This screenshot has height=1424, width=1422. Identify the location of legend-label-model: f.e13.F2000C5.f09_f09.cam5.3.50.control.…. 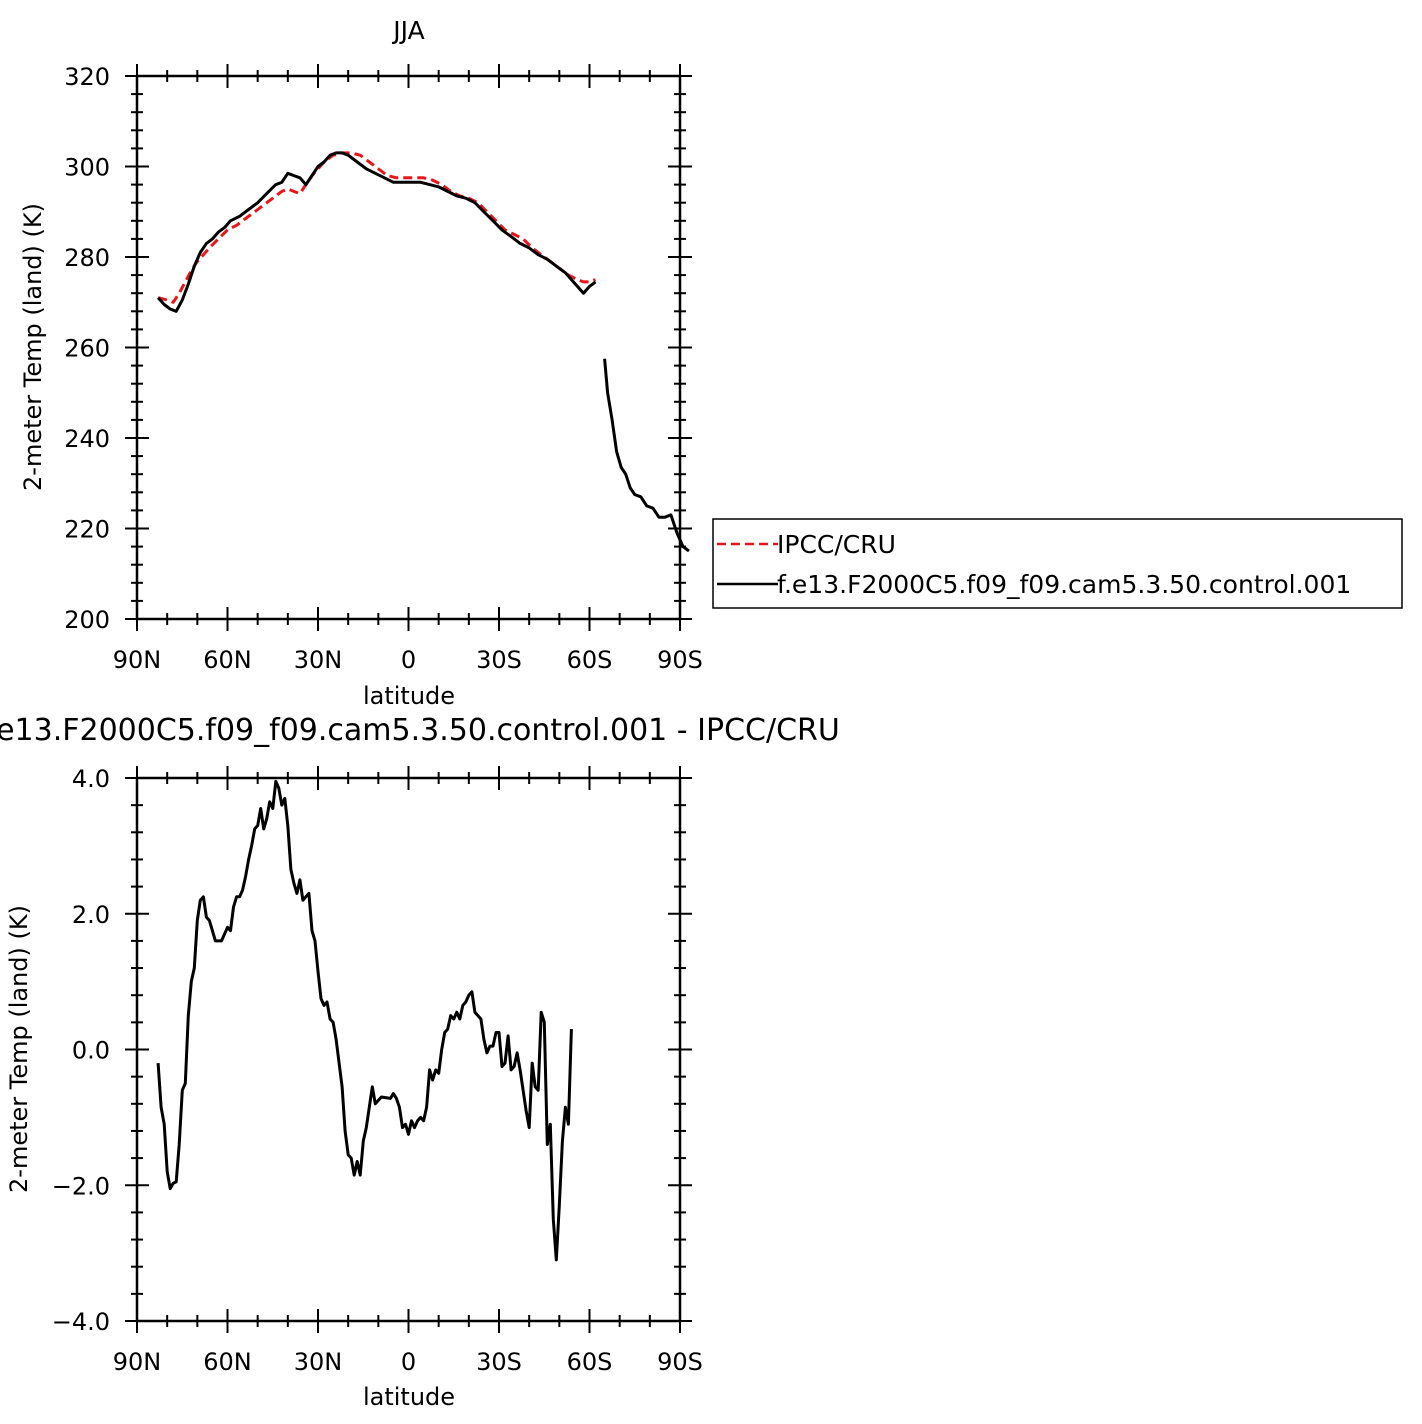
(1064, 584).